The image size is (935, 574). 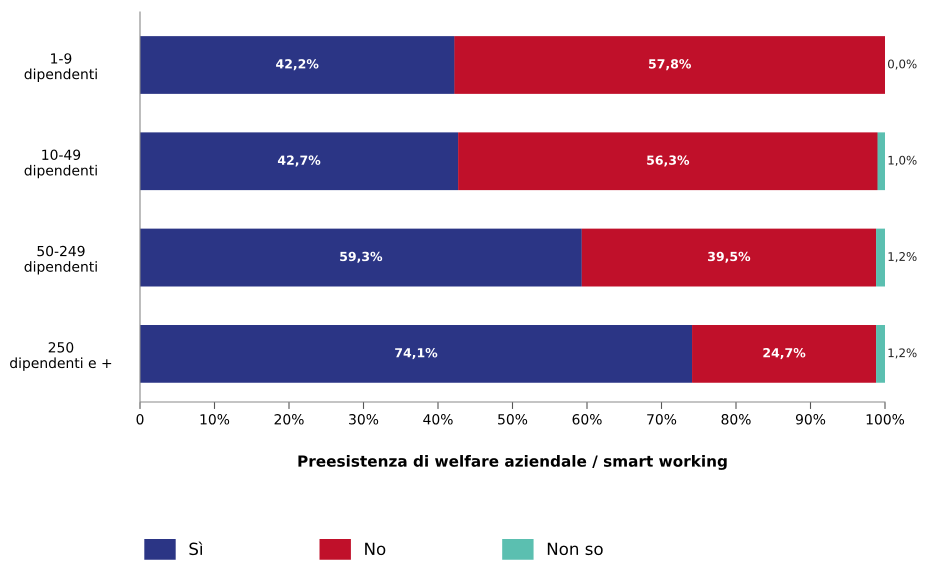 What do you see at coordinates (885, 419) in the screenshot?
I see `x-tick-label: 100%` at bounding box center [885, 419].